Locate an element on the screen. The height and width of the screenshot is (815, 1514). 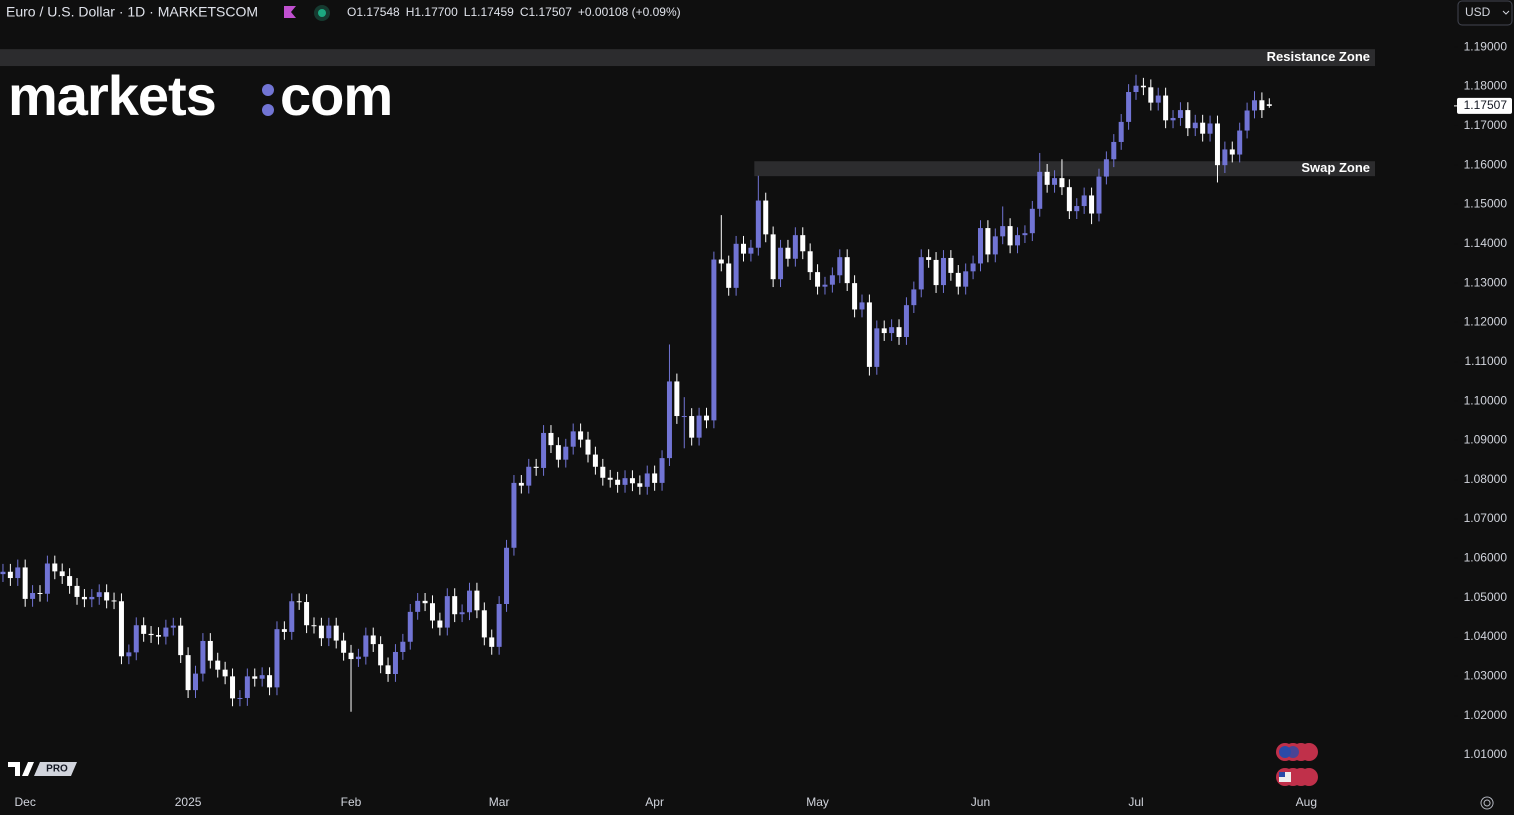
y-tick-label: 1.03000 is located at coordinates (1486, 676).